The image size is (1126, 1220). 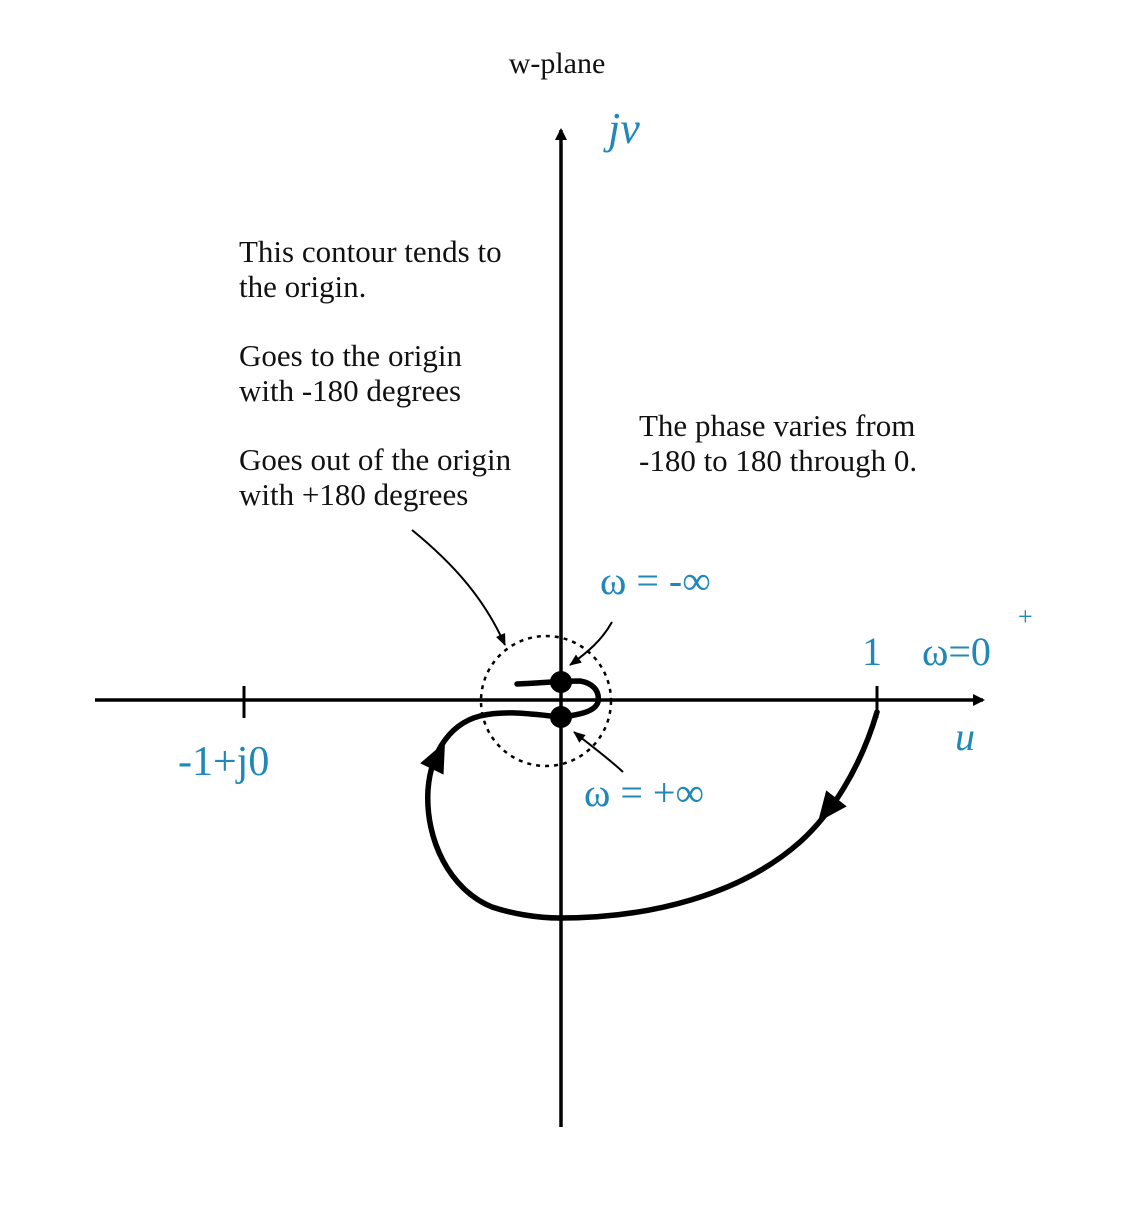 What do you see at coordinates (354, 373) in the screenshot?
I see `annotation-goes-to-origin: Goes to the origin with -180 degrees` at bounding box center [354, 373].